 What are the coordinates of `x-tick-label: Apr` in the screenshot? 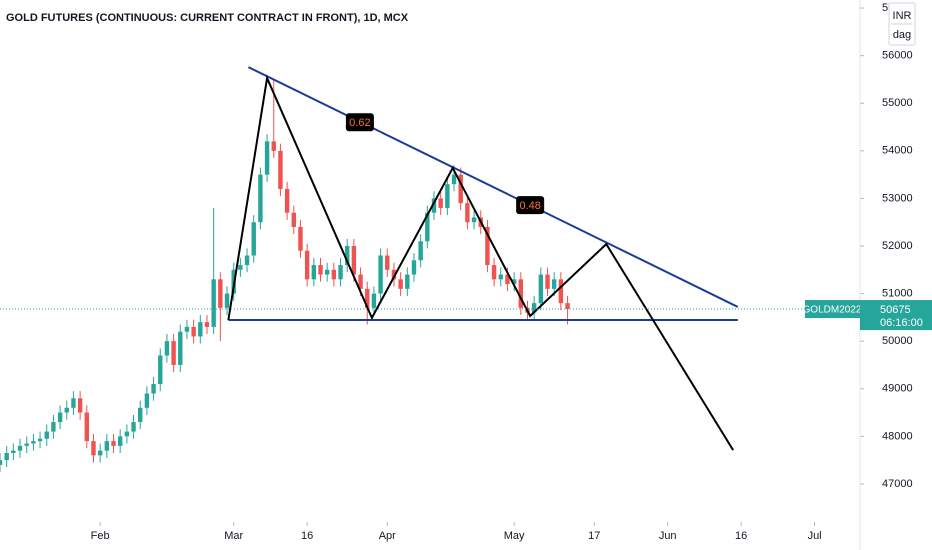 It's located at (387, 536).